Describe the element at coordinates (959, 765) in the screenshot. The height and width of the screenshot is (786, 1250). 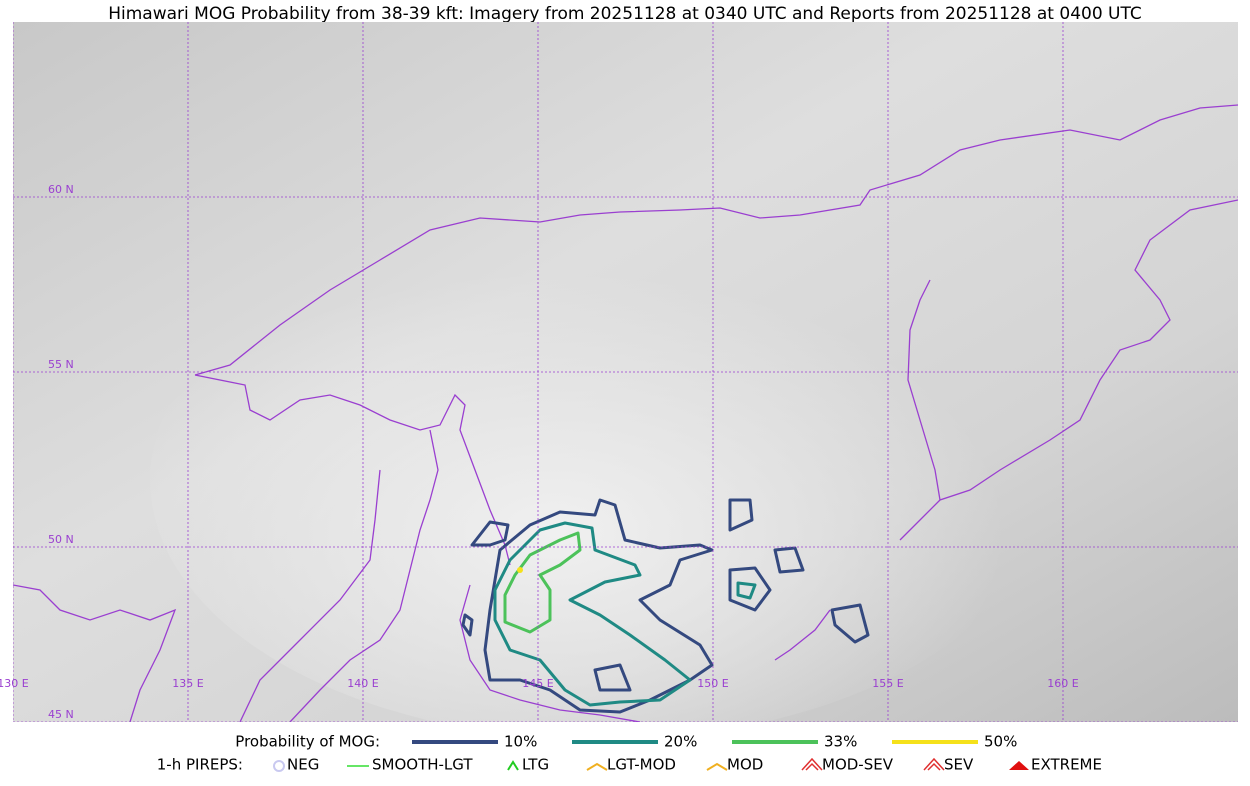
I see `legend-label: SEV` at that location.